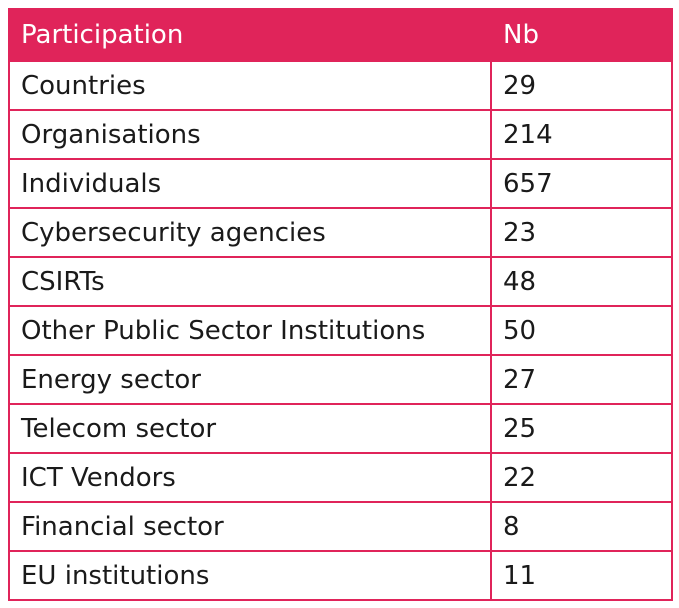  I want to click on count-cell: 214, so click(581, 134).